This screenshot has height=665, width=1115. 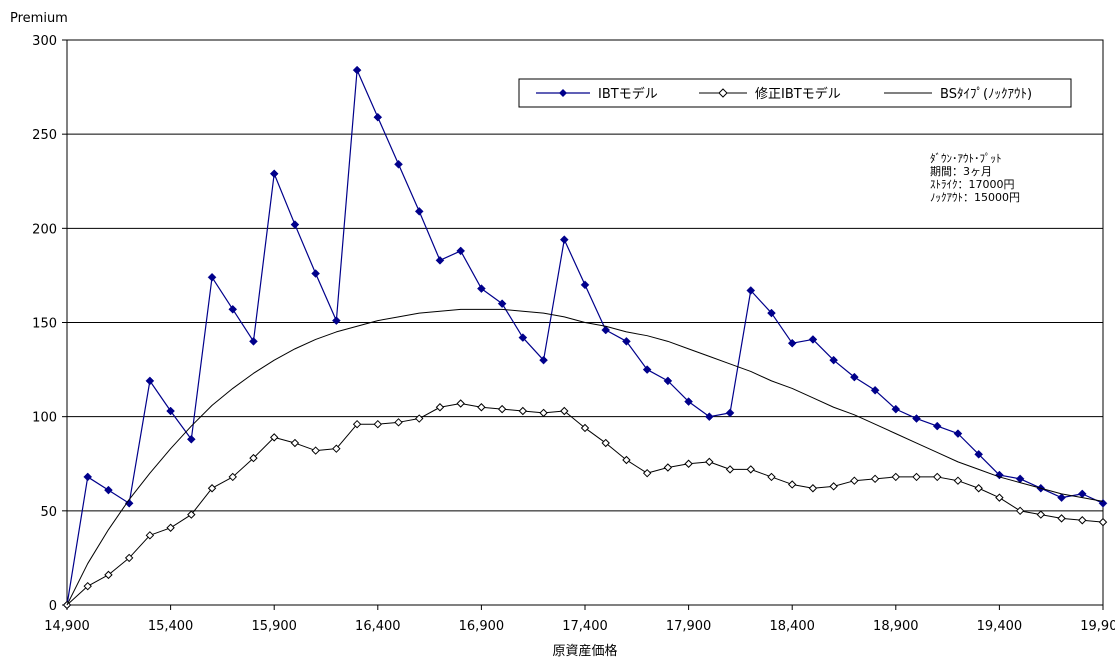 I want to click on y-tick-label: 300, so click(x=44, y=41).